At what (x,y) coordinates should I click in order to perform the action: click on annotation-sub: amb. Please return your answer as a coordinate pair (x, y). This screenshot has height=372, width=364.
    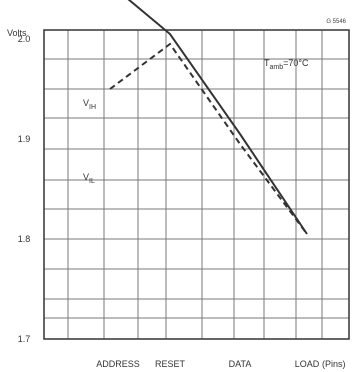
    Looking at the image, I should click on (277, 67).